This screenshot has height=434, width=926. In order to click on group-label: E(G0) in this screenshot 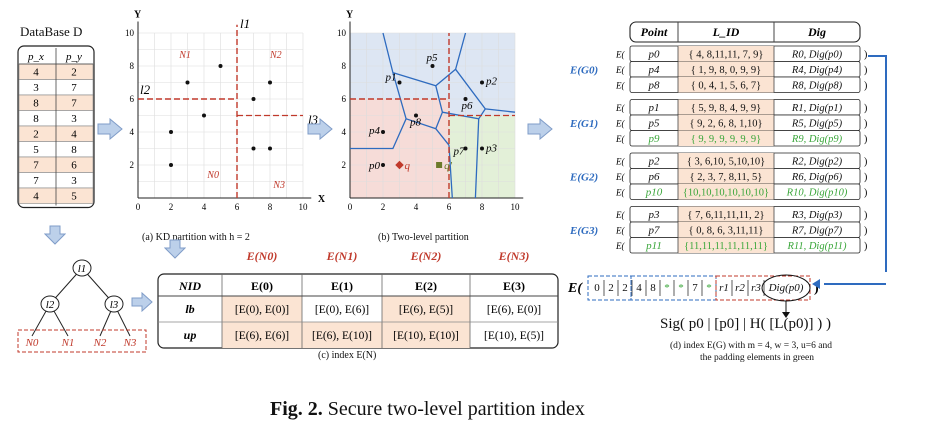, I will do `click(583, 70)`.